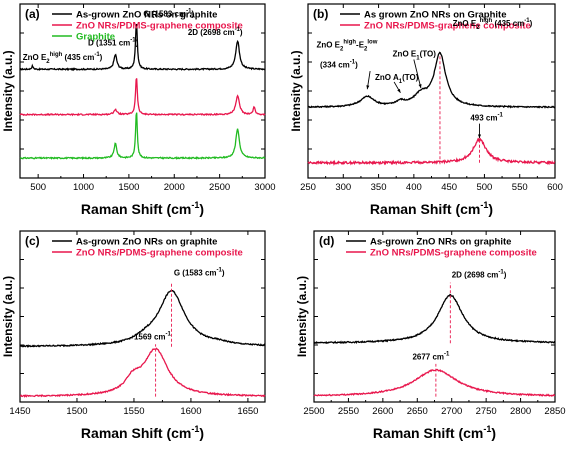 Image resolution: width=567 pixels, height=451 pixels. Describe the element at coordinates (382, 411) in the screenshot. I see `x-tick-label: 2600` at that location.